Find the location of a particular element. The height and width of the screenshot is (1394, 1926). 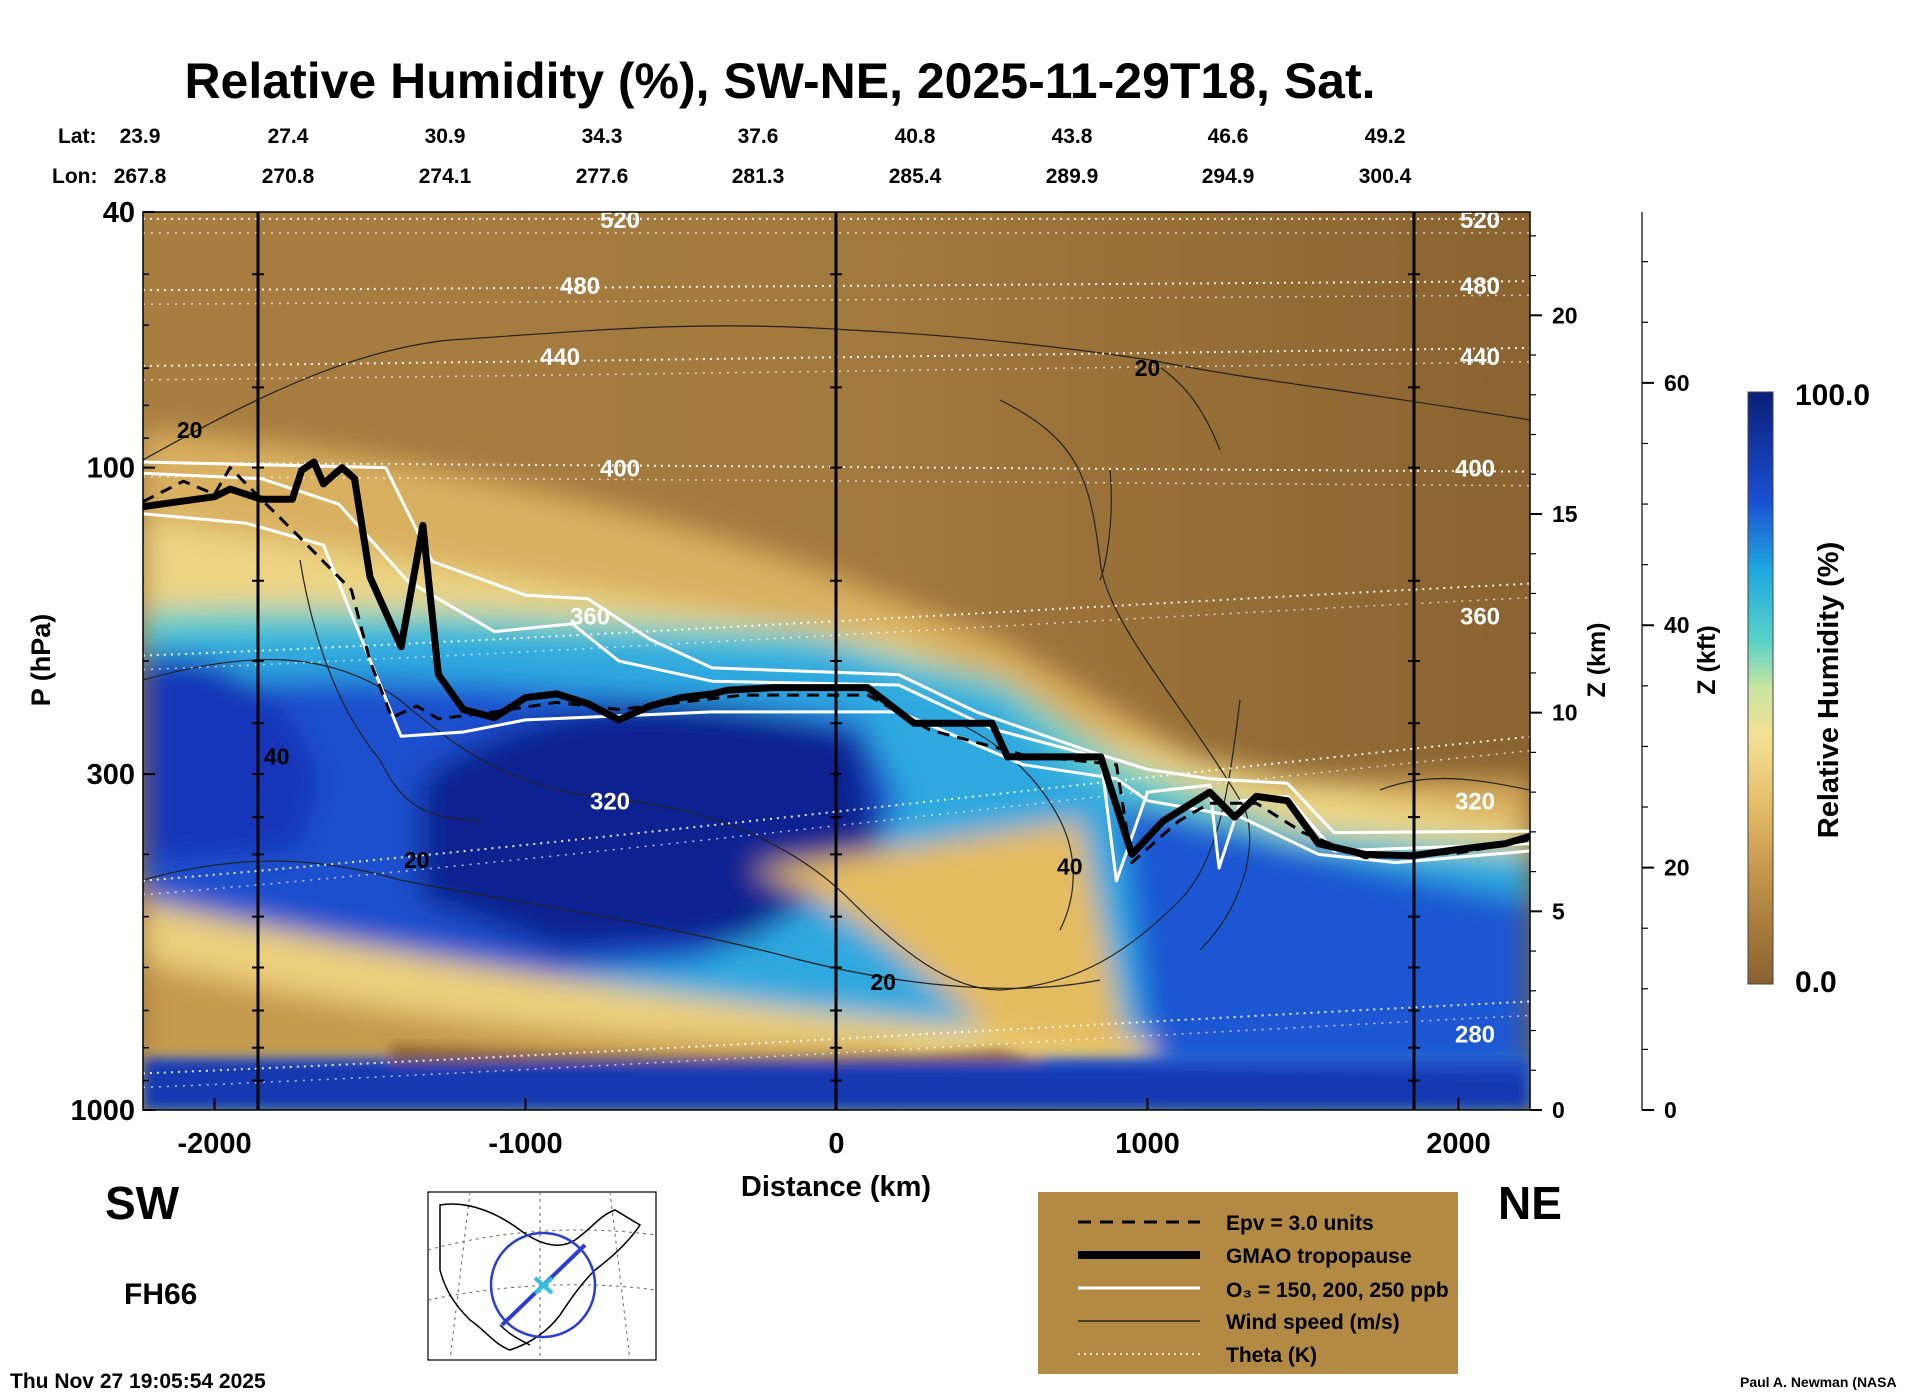

x-tick-label: -1000 is located at coordinates (525, 1144).